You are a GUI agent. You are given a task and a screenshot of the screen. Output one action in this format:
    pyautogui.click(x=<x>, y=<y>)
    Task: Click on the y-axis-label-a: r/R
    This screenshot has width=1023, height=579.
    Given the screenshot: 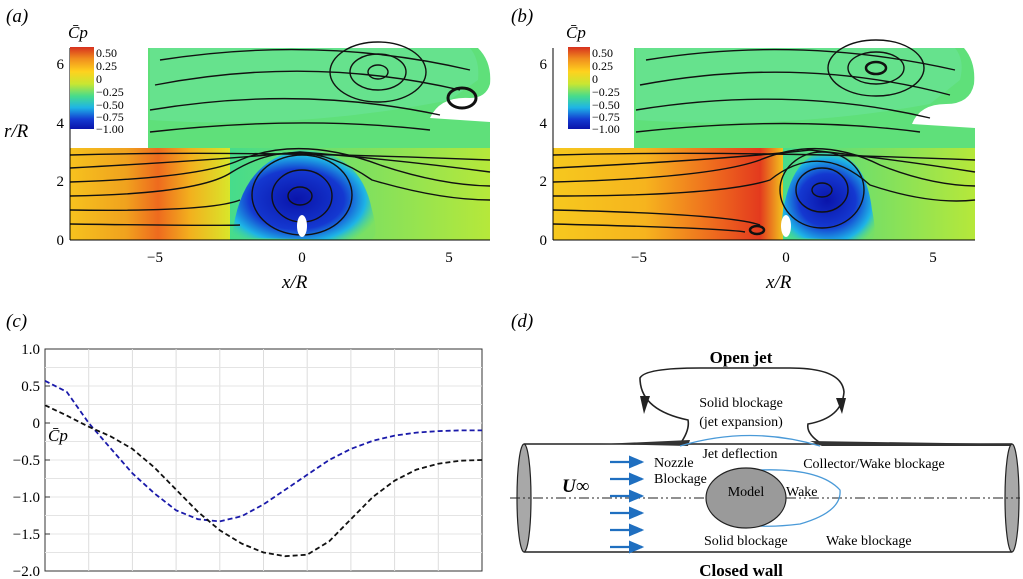 What is the action you would take?
    pyautogui.click(x=16, y=131)
    